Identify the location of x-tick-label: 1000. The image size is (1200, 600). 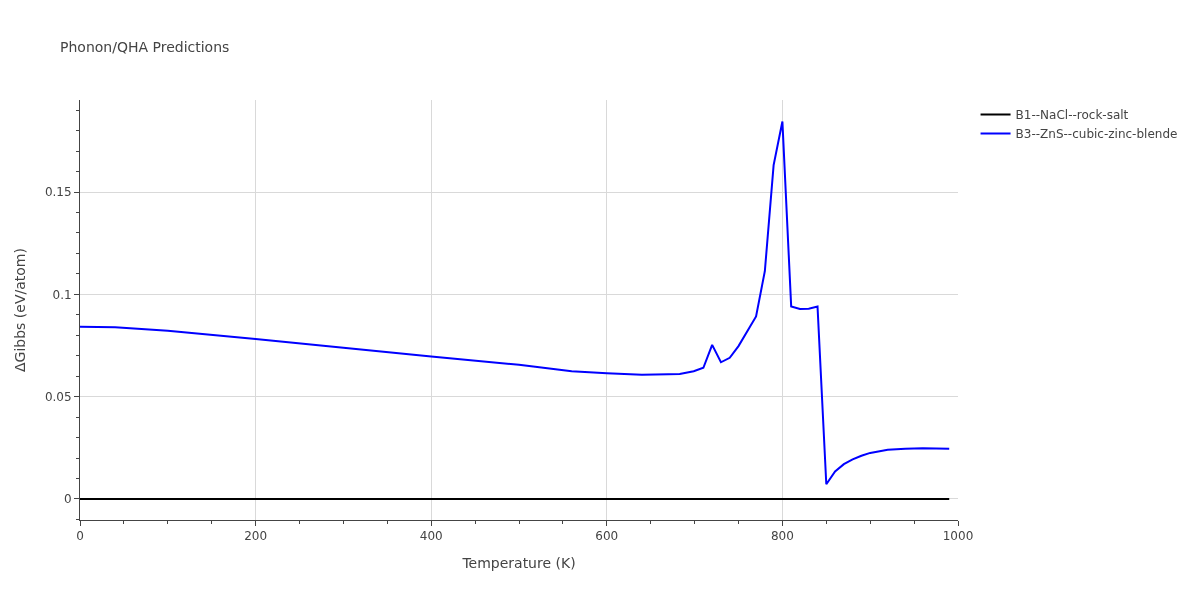
(958, 536).